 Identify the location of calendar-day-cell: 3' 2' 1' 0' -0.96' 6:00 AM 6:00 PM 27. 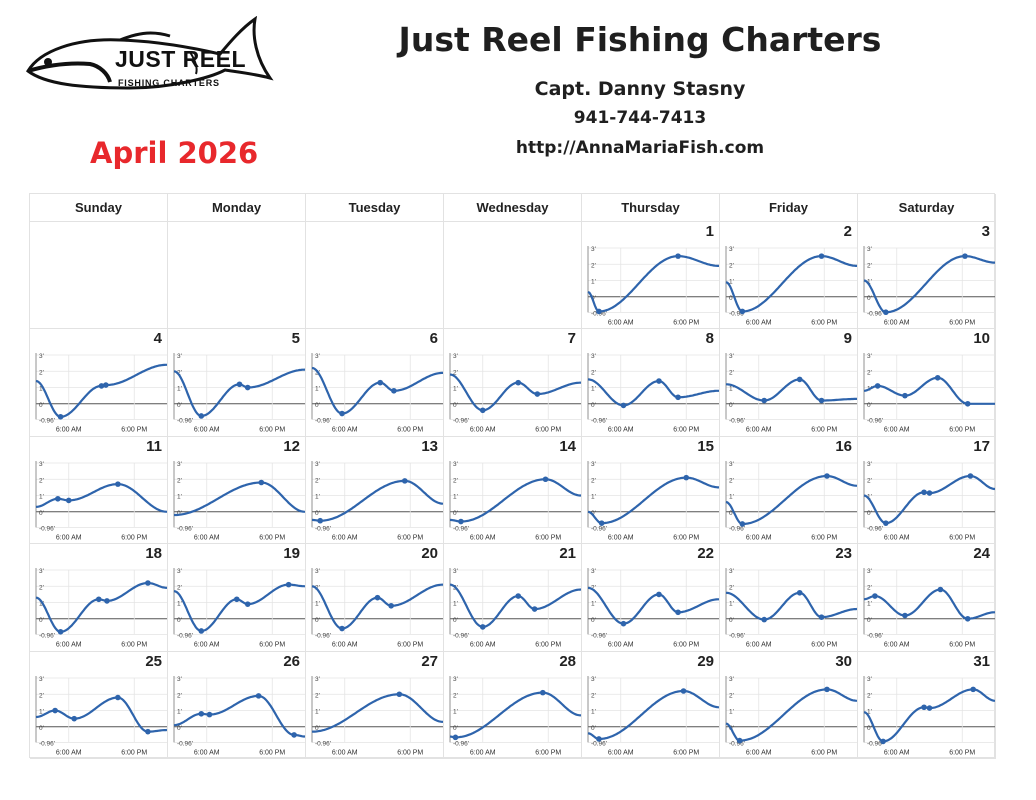
(375, 705).